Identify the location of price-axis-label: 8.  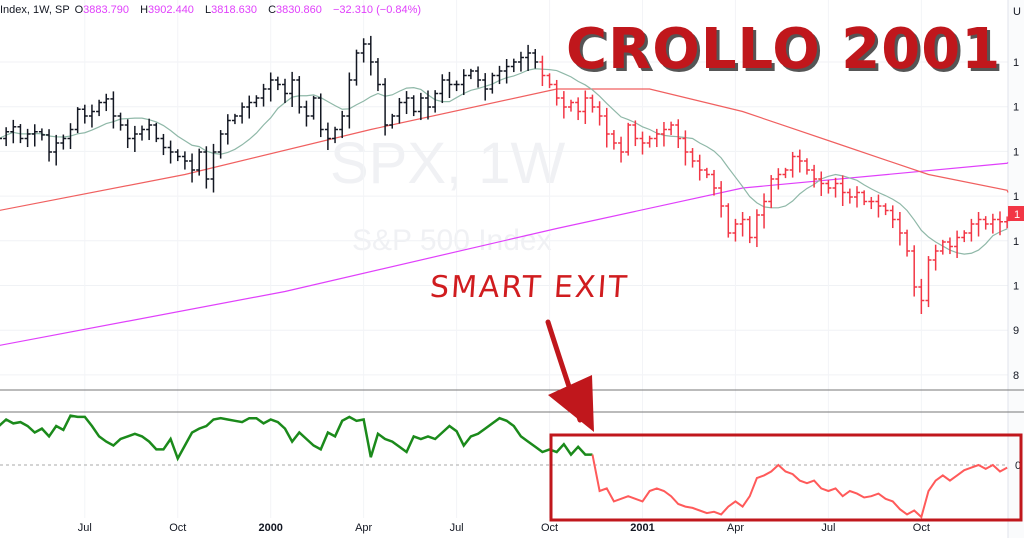
(1016, 376).